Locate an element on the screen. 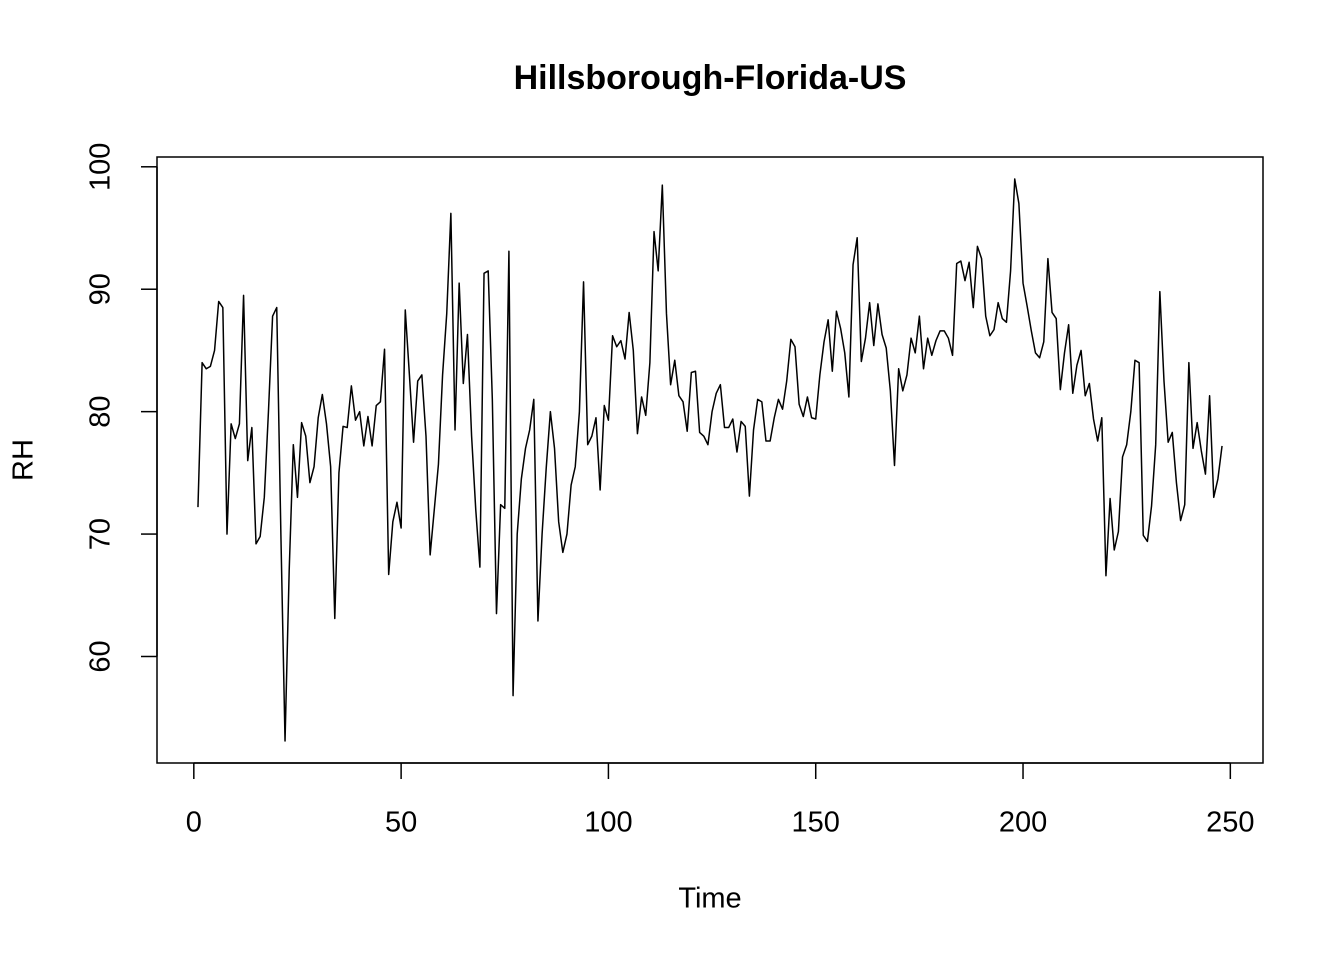 This screenshot has width=1344, height=960. y-tick-label: 70 is located at coordinates (101, 534).